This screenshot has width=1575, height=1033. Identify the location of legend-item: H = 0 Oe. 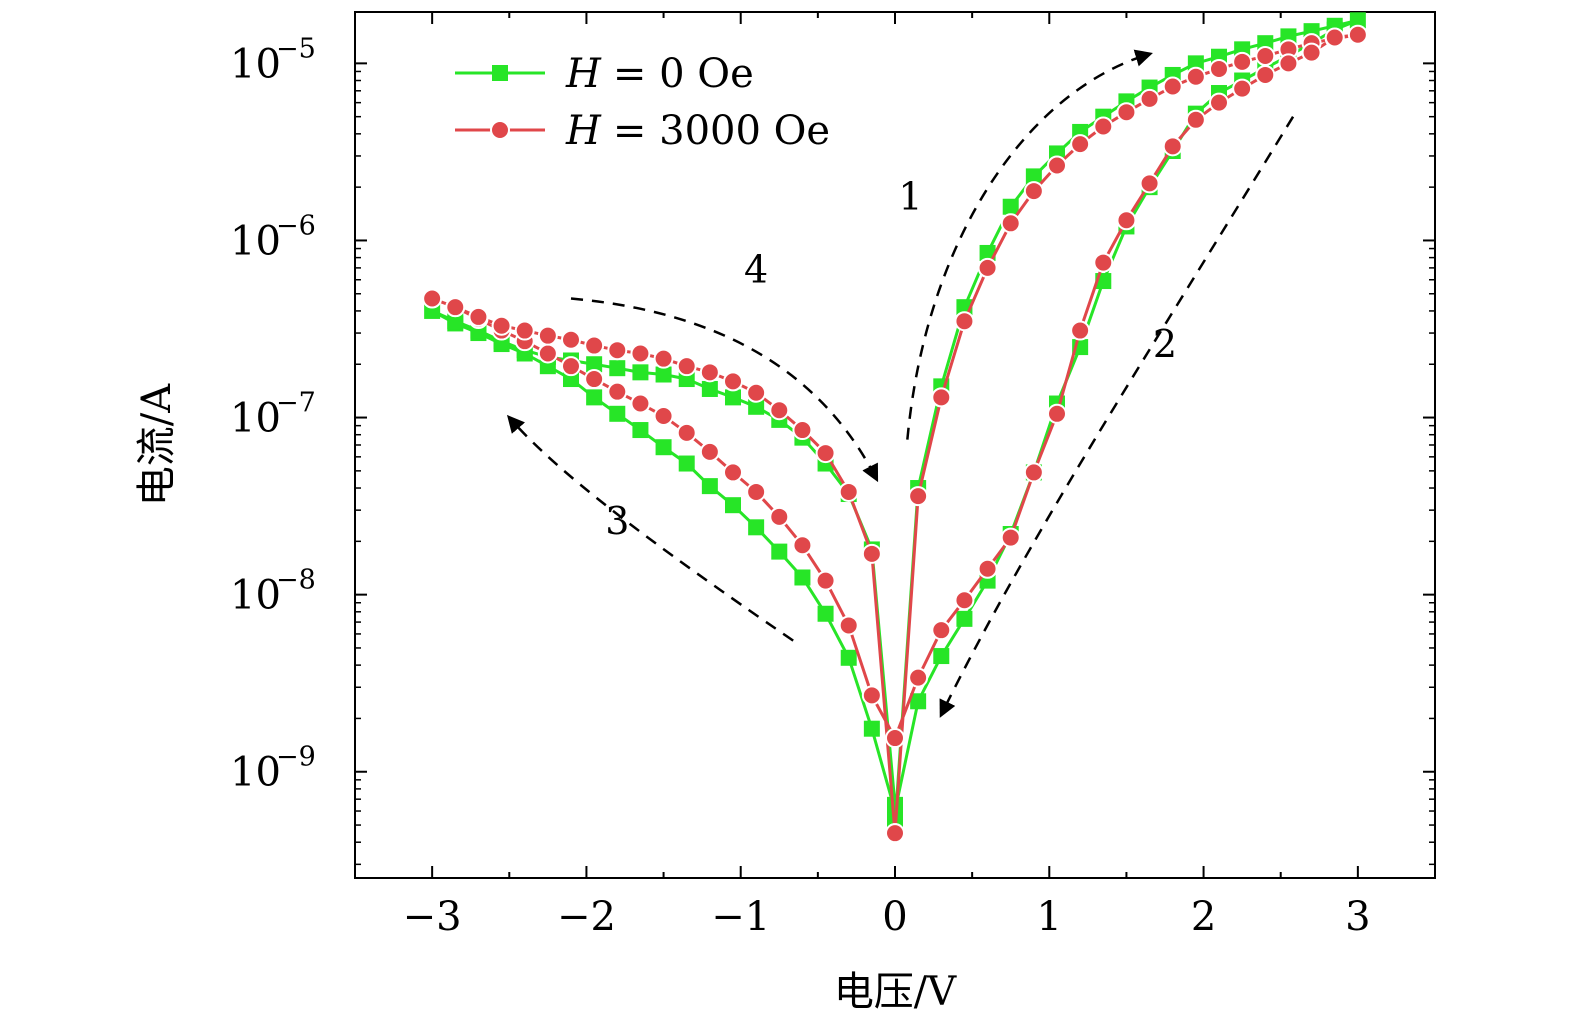
(604, 74).